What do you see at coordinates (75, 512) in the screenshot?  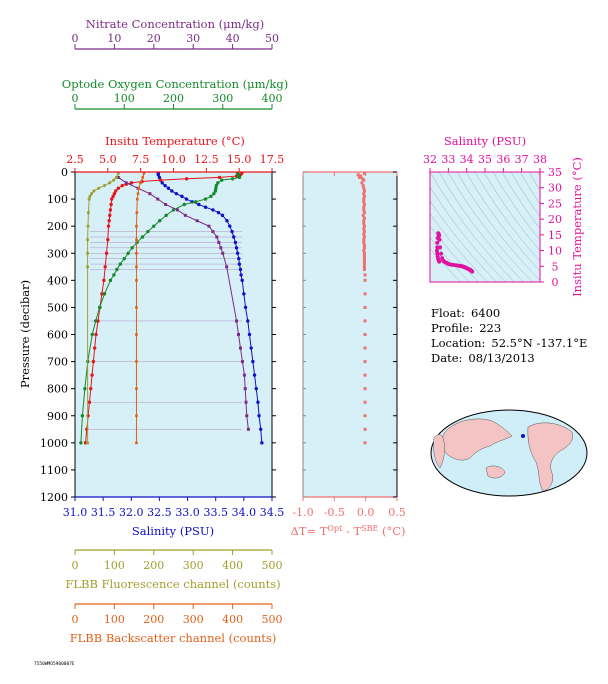 I see `salinity-tick-label: 31.0` at bounding box center [75, 512].